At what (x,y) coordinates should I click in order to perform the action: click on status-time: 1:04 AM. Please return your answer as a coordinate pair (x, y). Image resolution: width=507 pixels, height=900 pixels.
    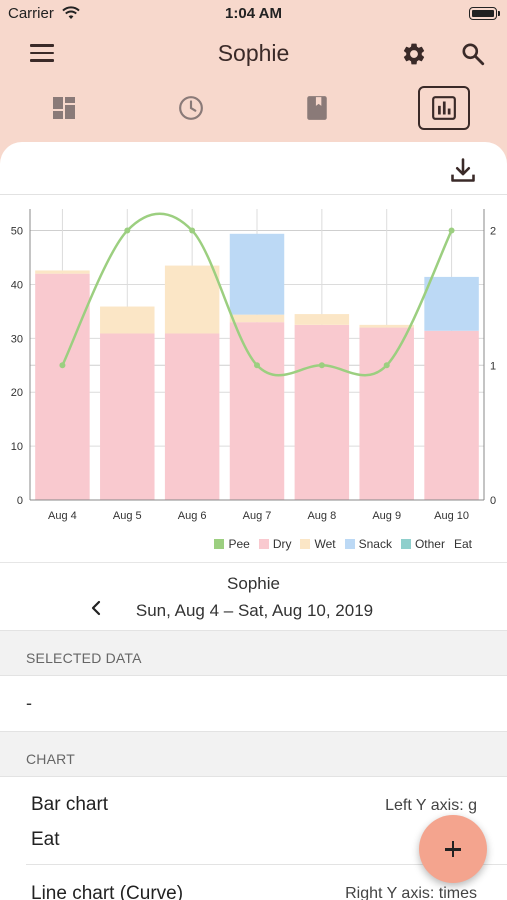
    Looking at the image, I should click on (253, 13).